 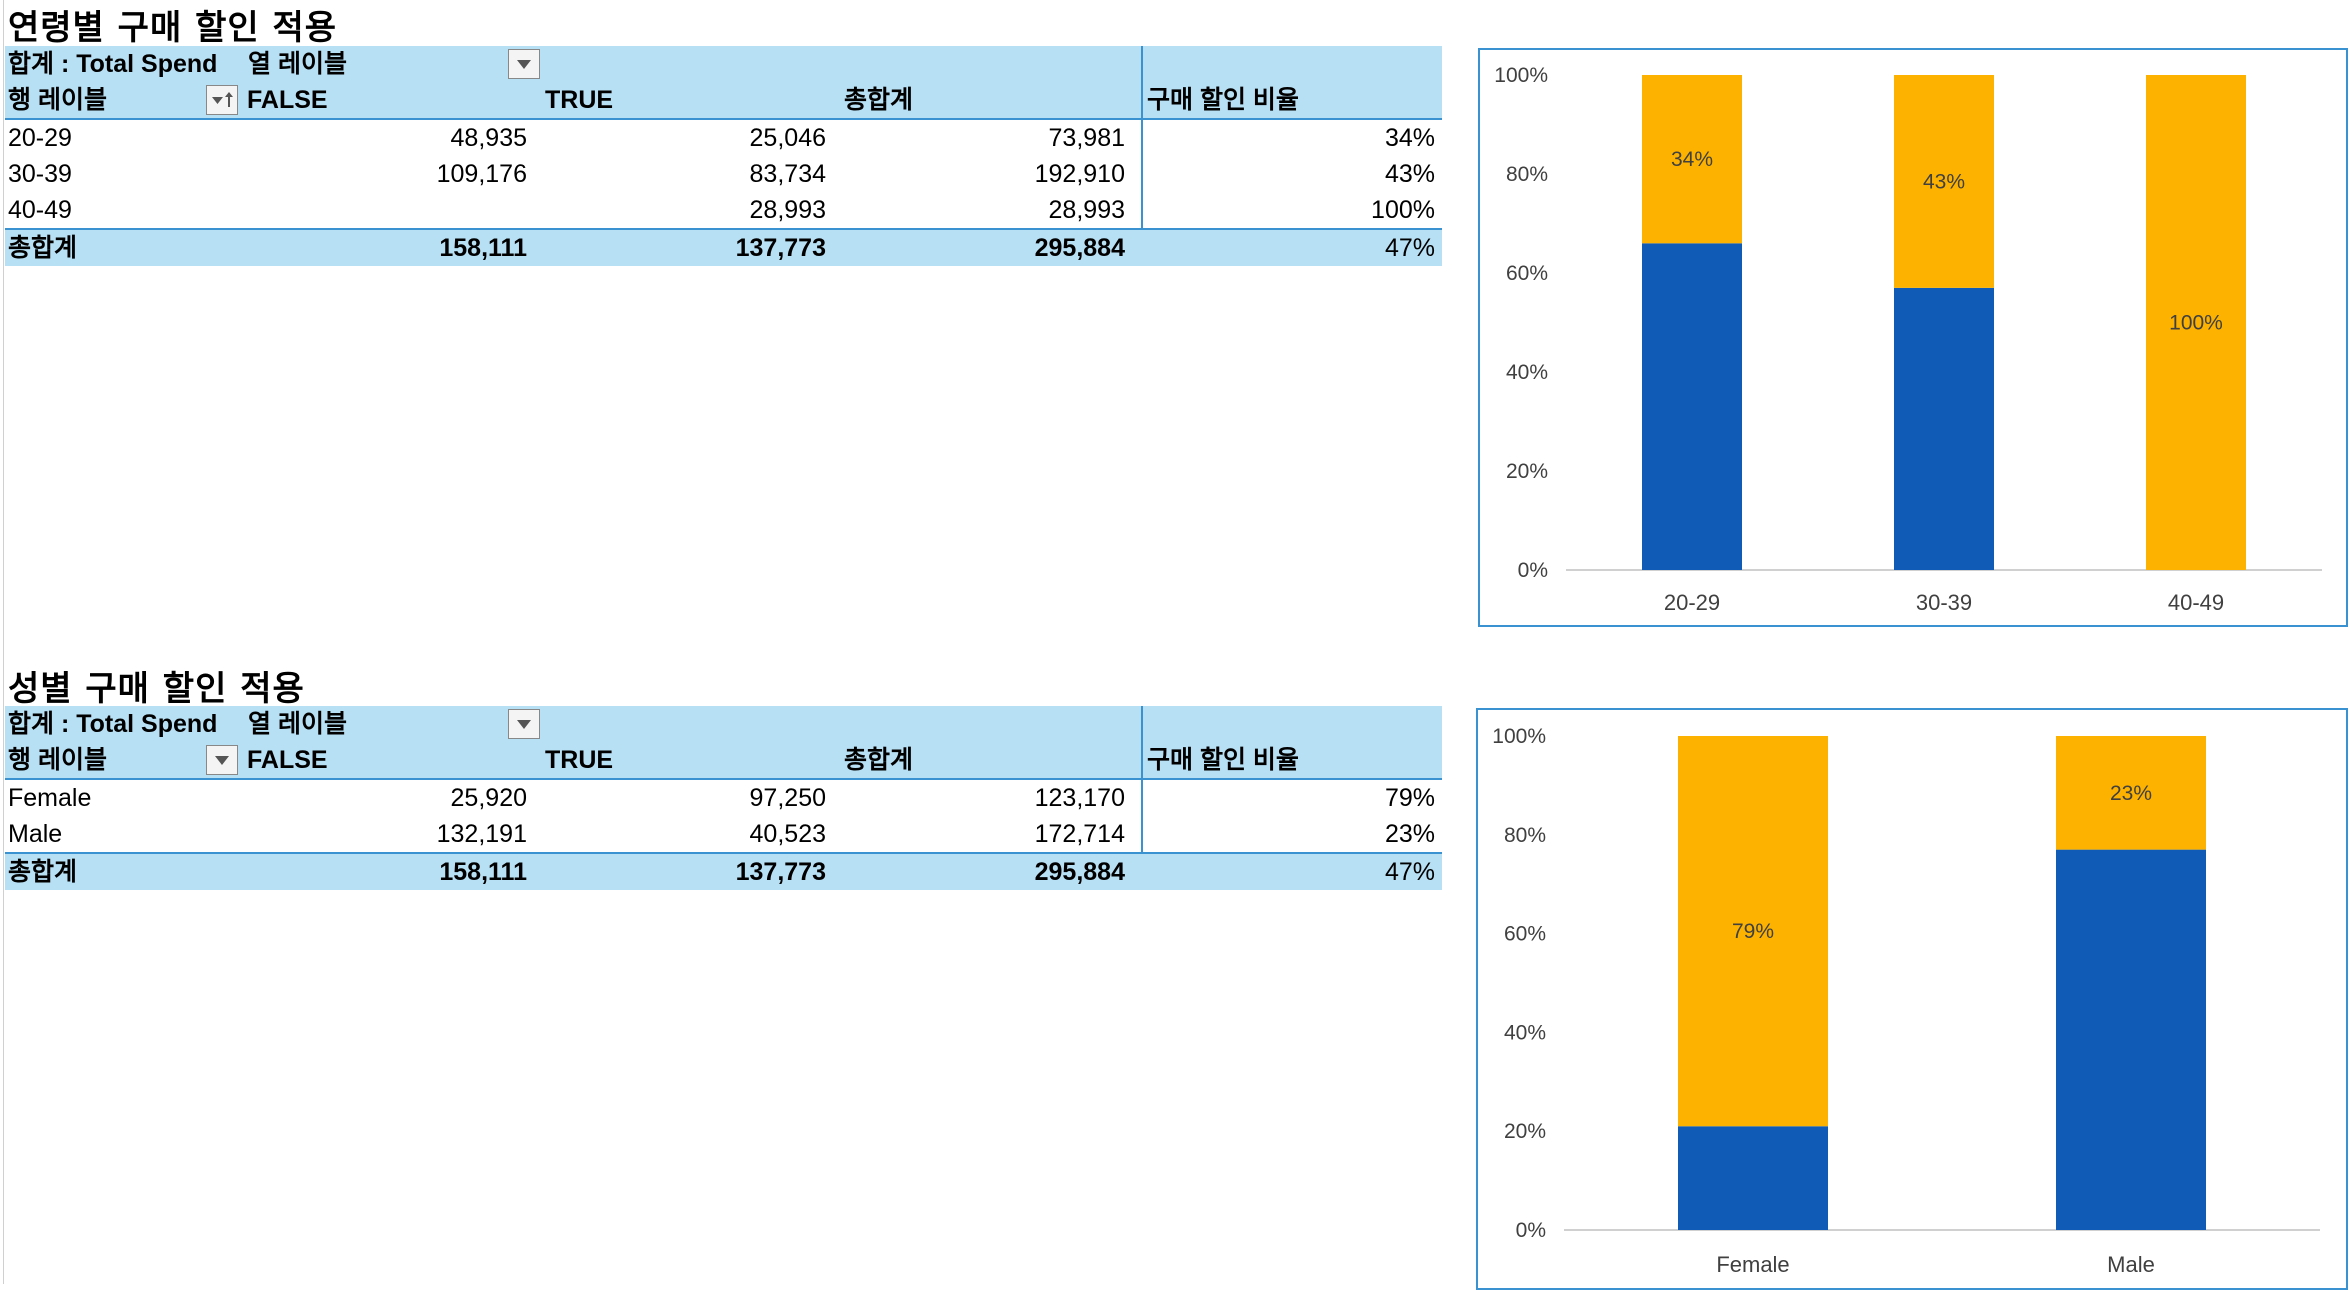 What do you see at coordinates (1692, 602) in the screenshot?
I see `x-tick-label: 20-29` at bounding box center [1692, 602].